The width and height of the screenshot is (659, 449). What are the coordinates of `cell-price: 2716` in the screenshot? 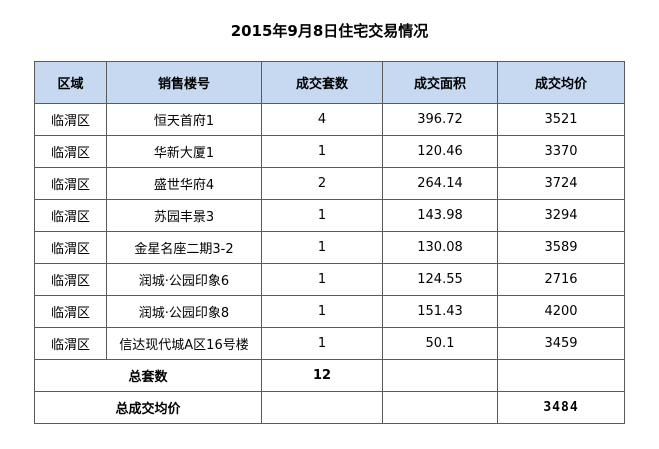 It's located at (561, 279).